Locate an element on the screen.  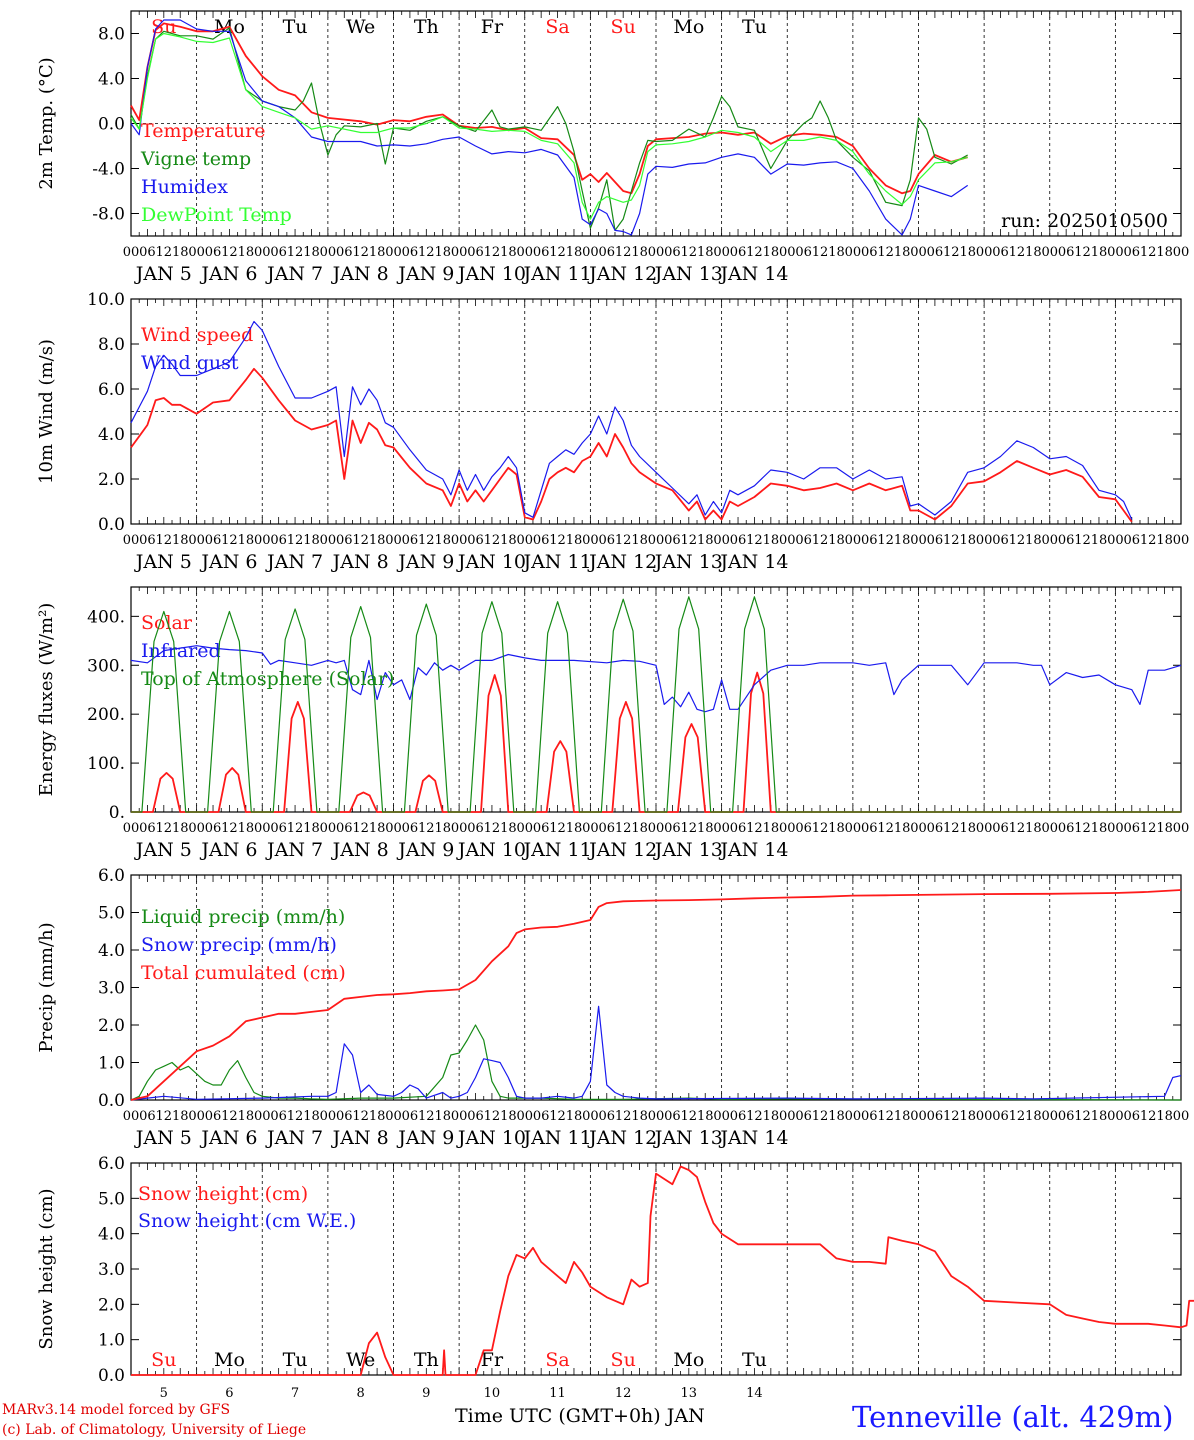
y-axis-label: Precip (mm/h) is located at coordinates (46, 987).